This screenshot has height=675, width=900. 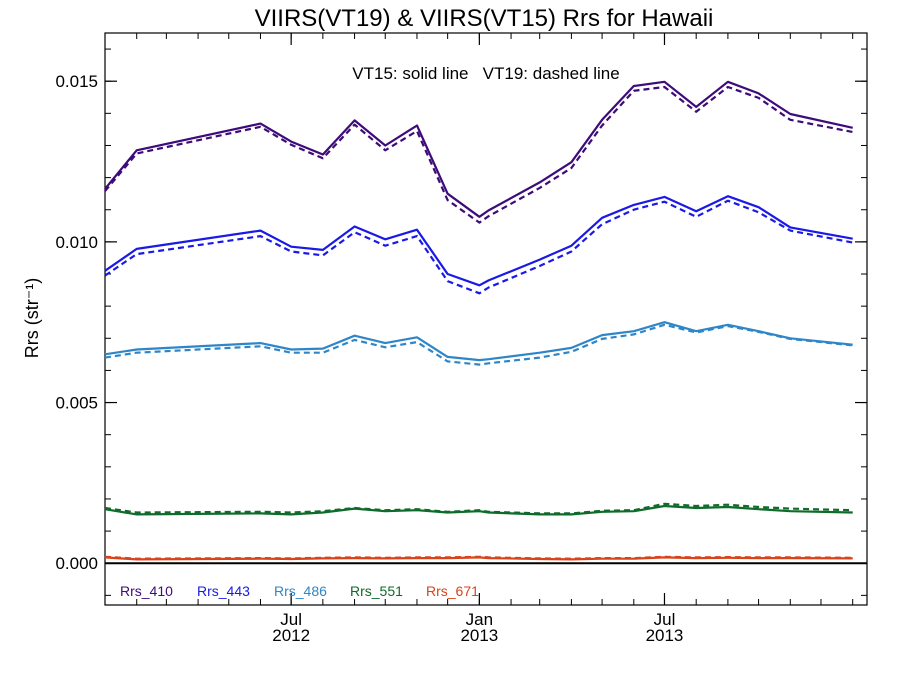 What do you see at coordinates (146, 591) in the screenshot?
I see `legend-entry: Rrs_410` at bounding box center [146, 591].